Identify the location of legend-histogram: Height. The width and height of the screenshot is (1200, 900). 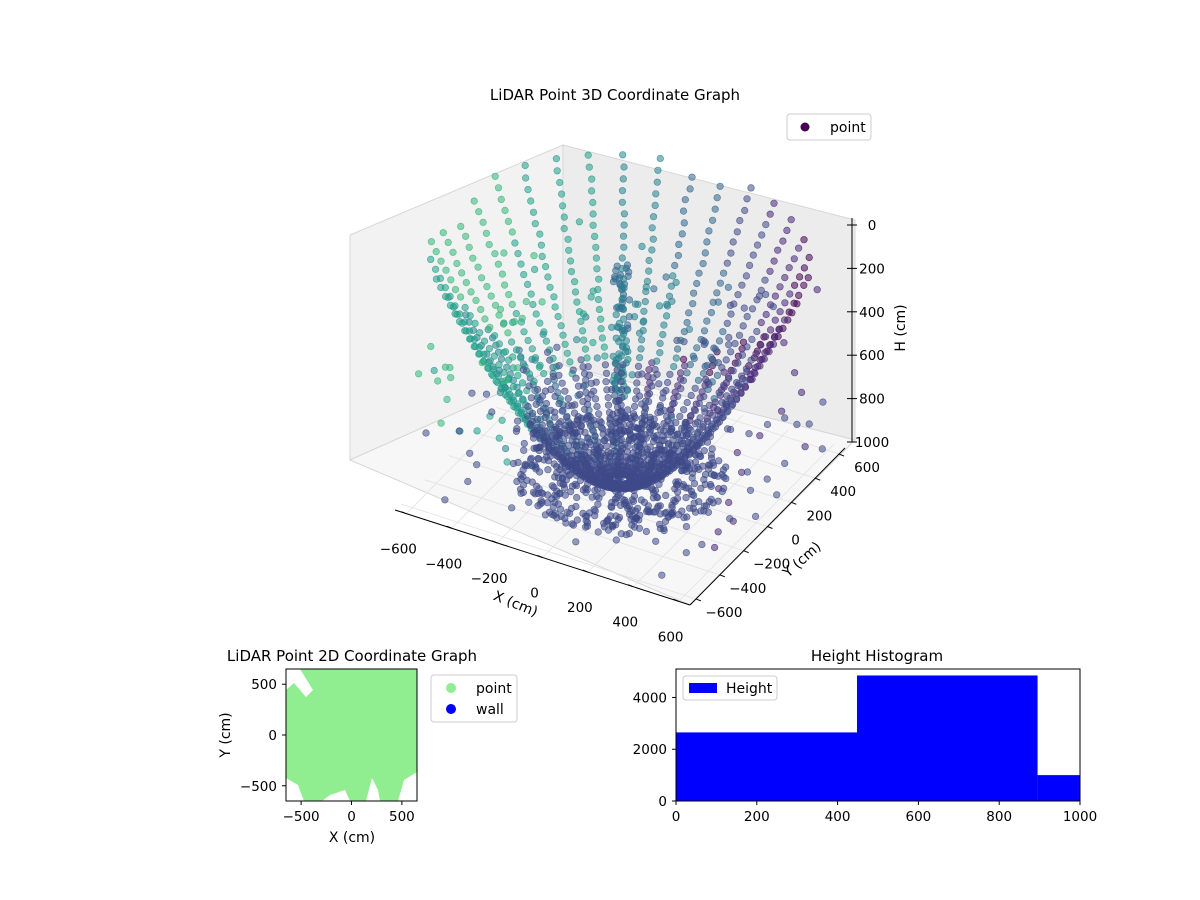
(730, 688).